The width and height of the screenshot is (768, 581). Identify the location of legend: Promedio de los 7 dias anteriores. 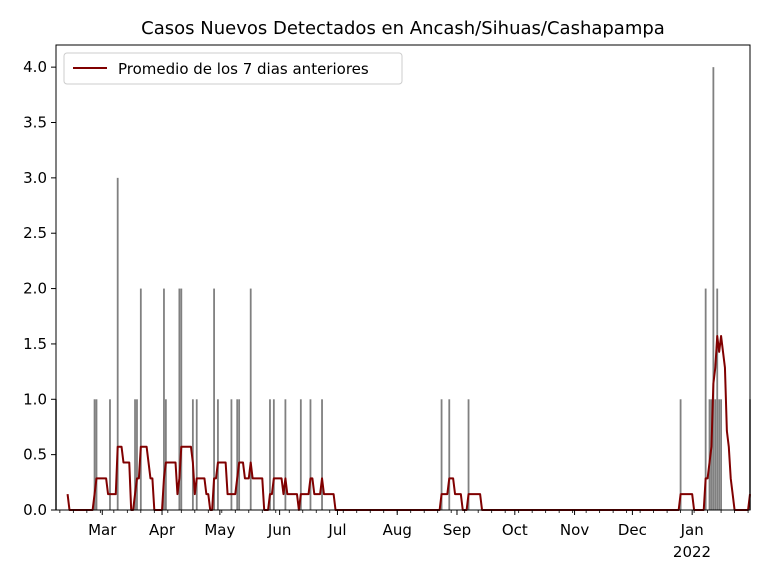
(233, 68).